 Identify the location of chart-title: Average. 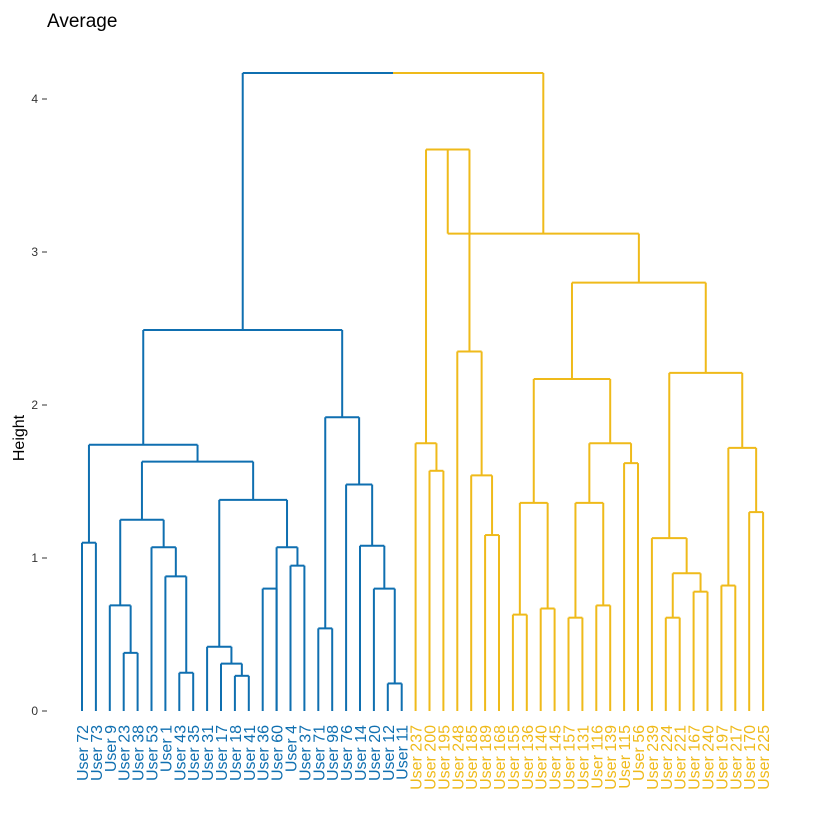
(82, 21).